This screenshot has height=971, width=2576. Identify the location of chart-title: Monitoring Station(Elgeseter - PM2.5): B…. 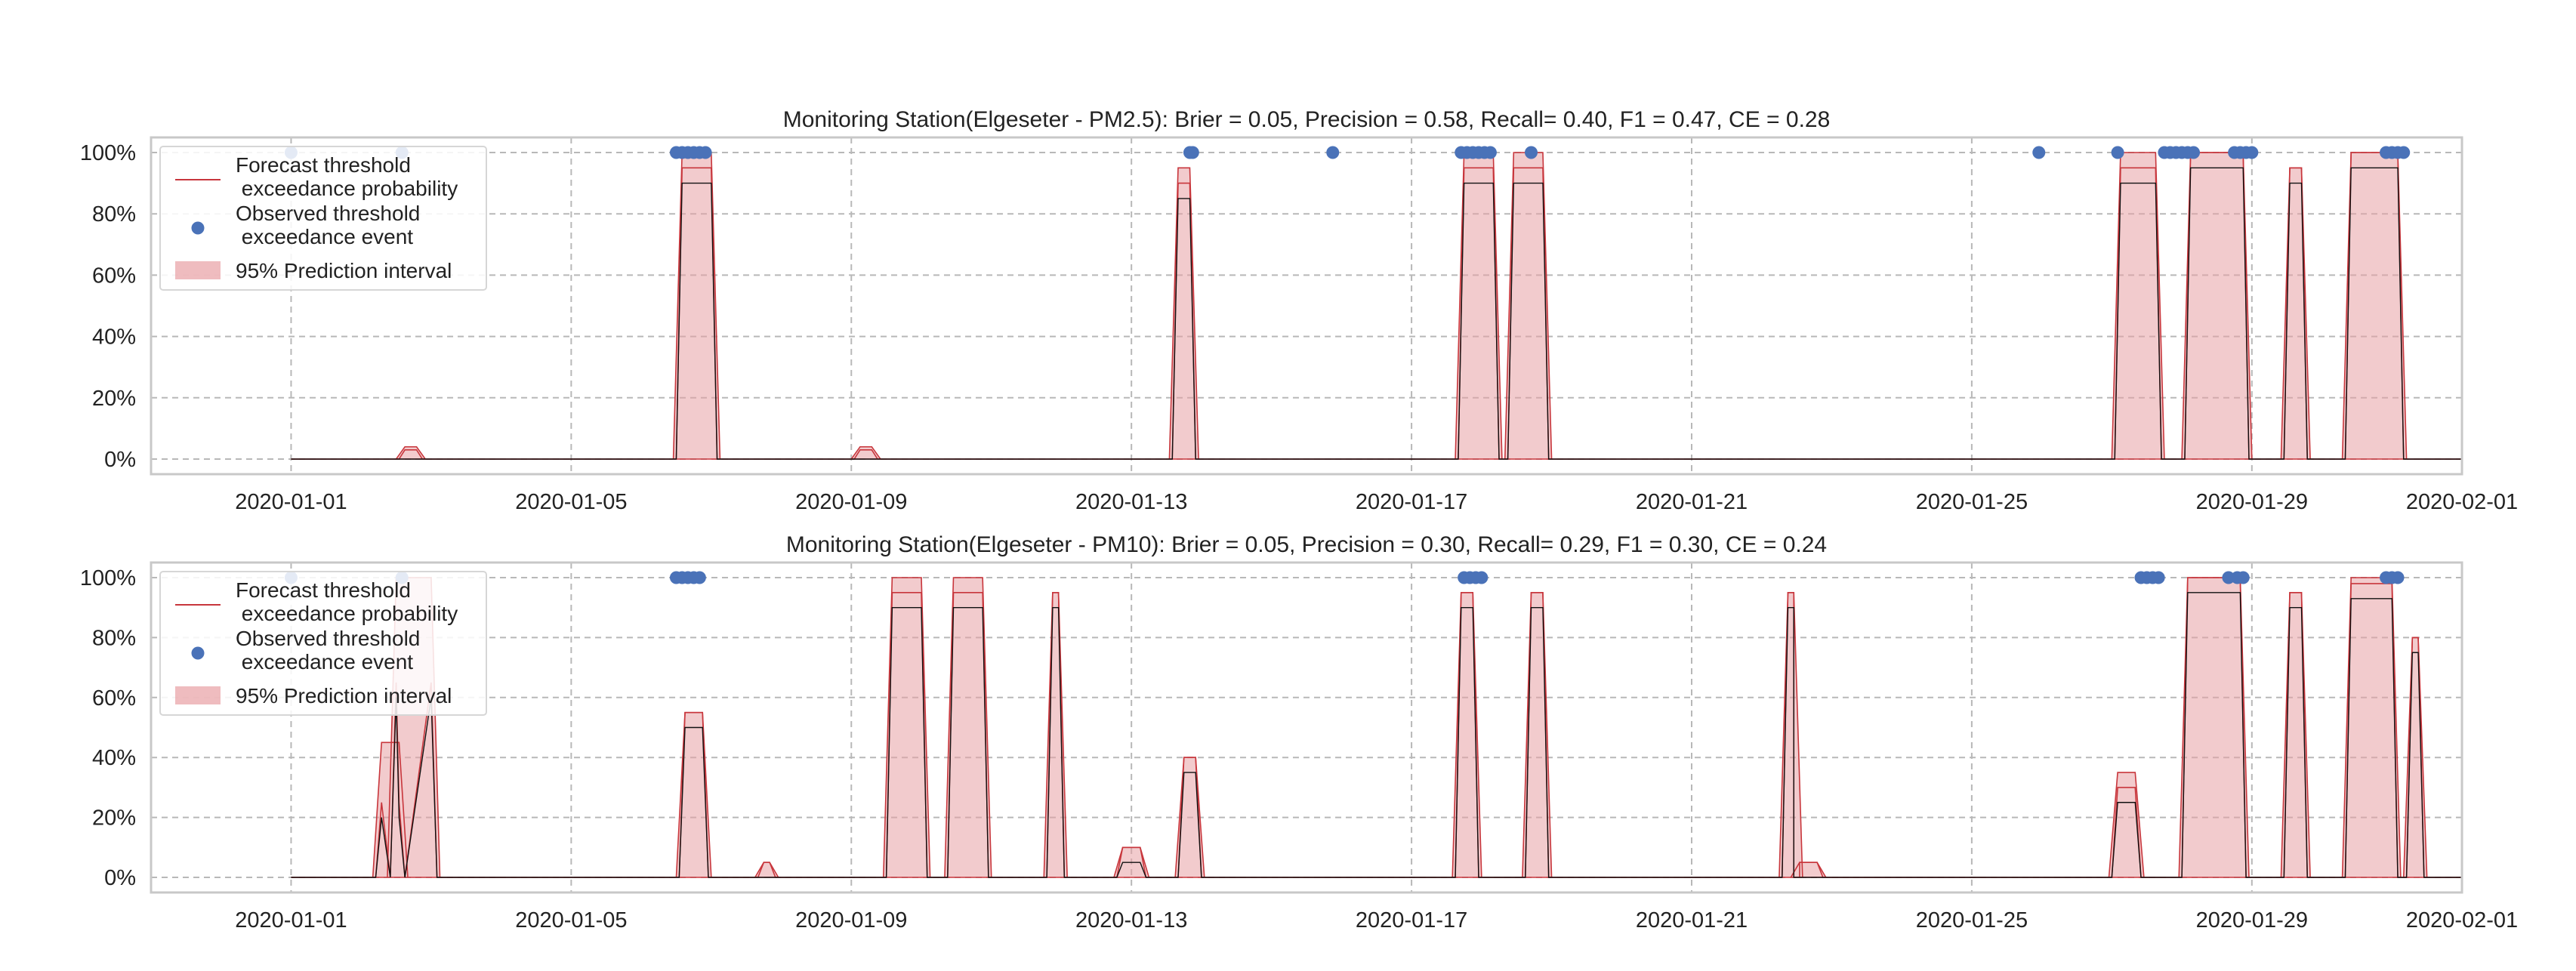
(1307, 120).